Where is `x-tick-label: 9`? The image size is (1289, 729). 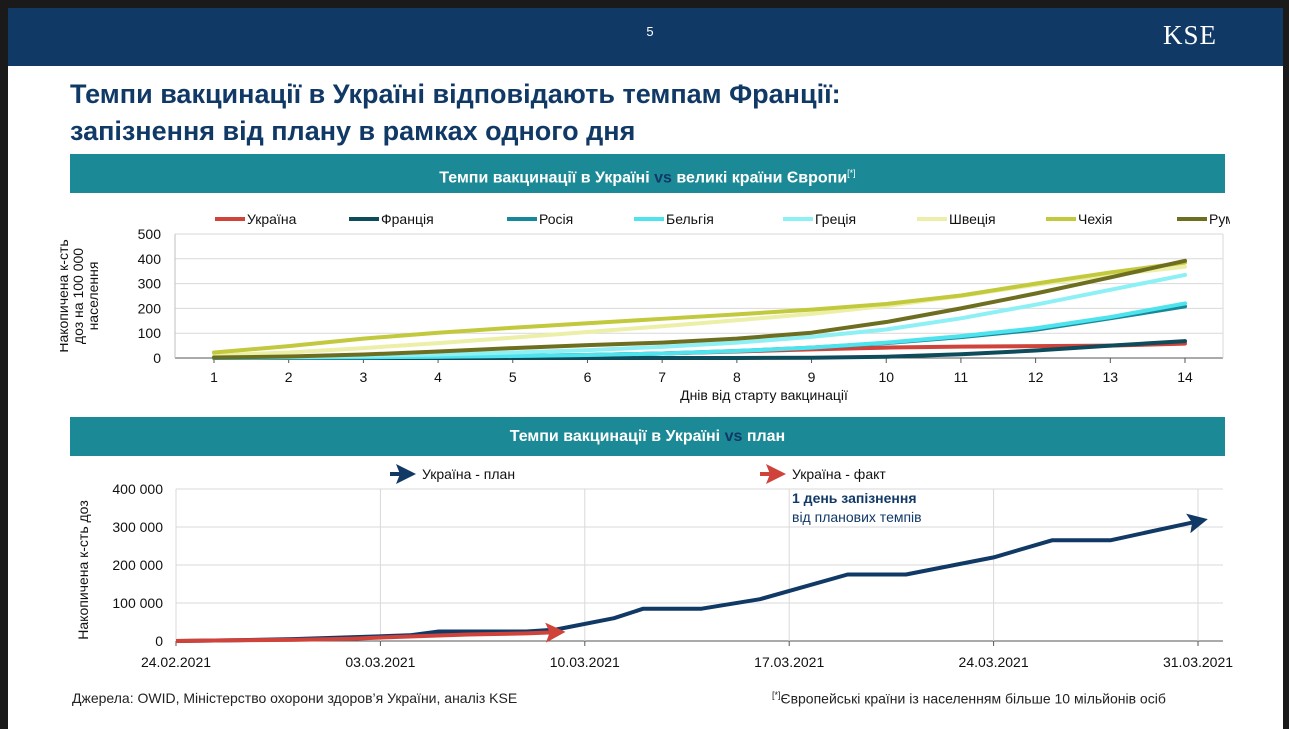
x-tick-label: 9 is located at coordinates (812, 377).